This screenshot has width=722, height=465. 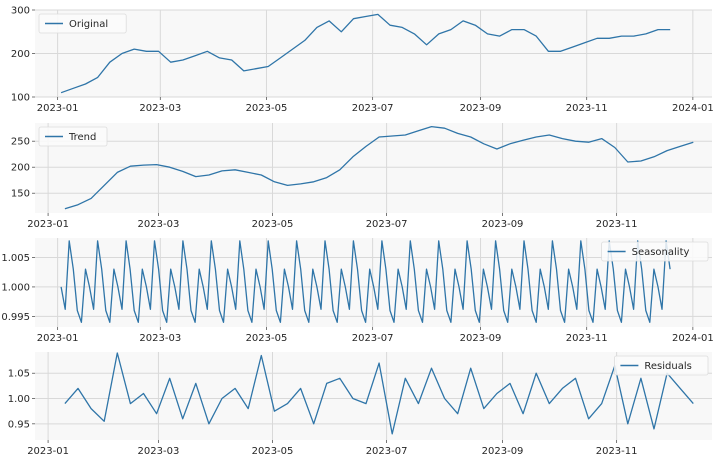 I want to click on y-tick-label: 100, so click(x=20, y=98).